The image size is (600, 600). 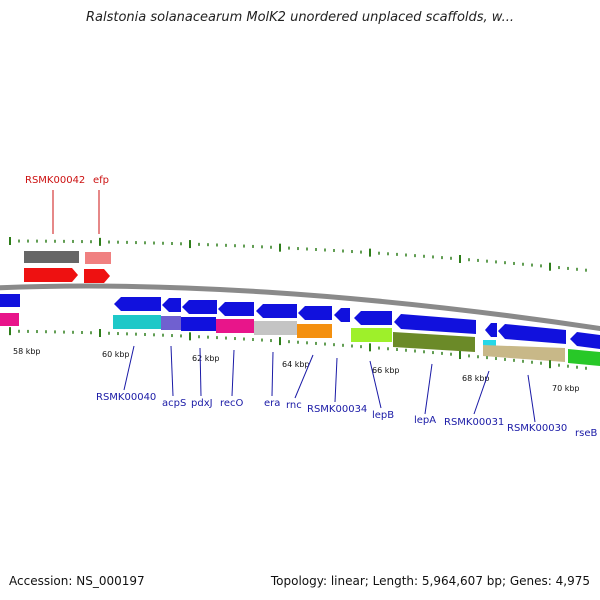 What do you see at coordinates (77, 581) in the screenshot?
I see `footer-accession: Accession: NS_000197` at bounding box center [77, 581].